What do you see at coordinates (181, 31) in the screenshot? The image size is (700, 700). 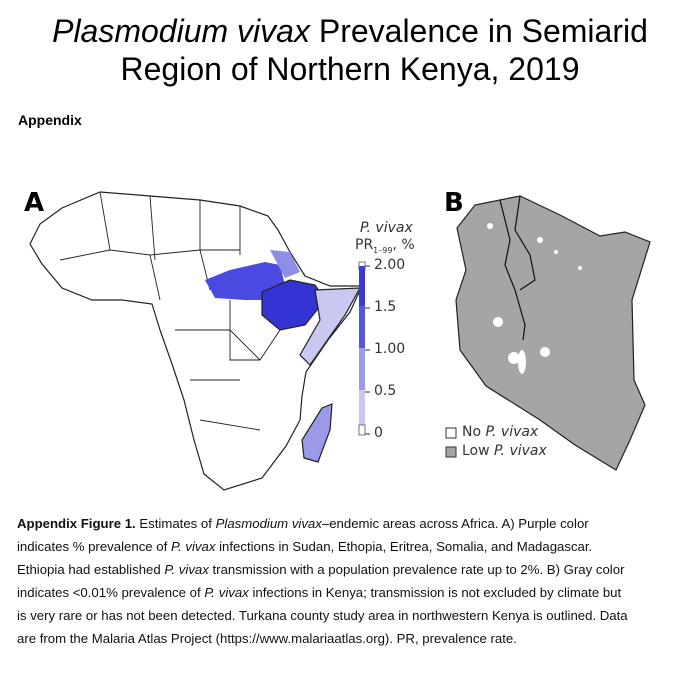 I see `title-species: Plasmodium vivax` at bounding box center [181, 31].